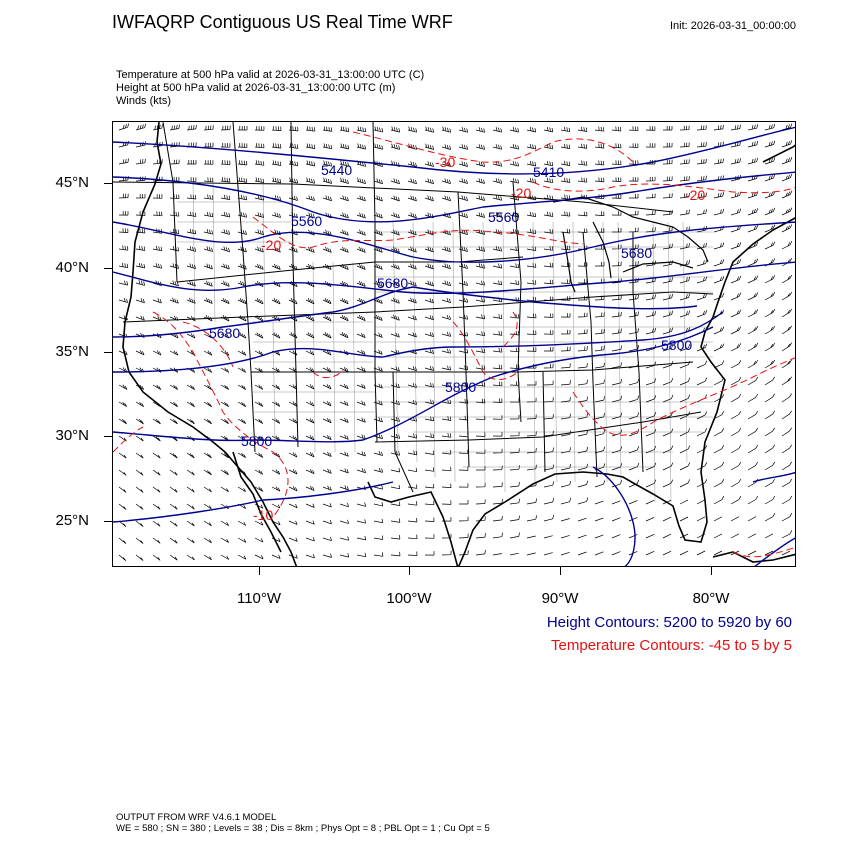 The width and height of the screenshot is (850, 850). I want to click on legend-height-contours: Height Contours: 5200 to 5920 by 60, so click(669, 622).